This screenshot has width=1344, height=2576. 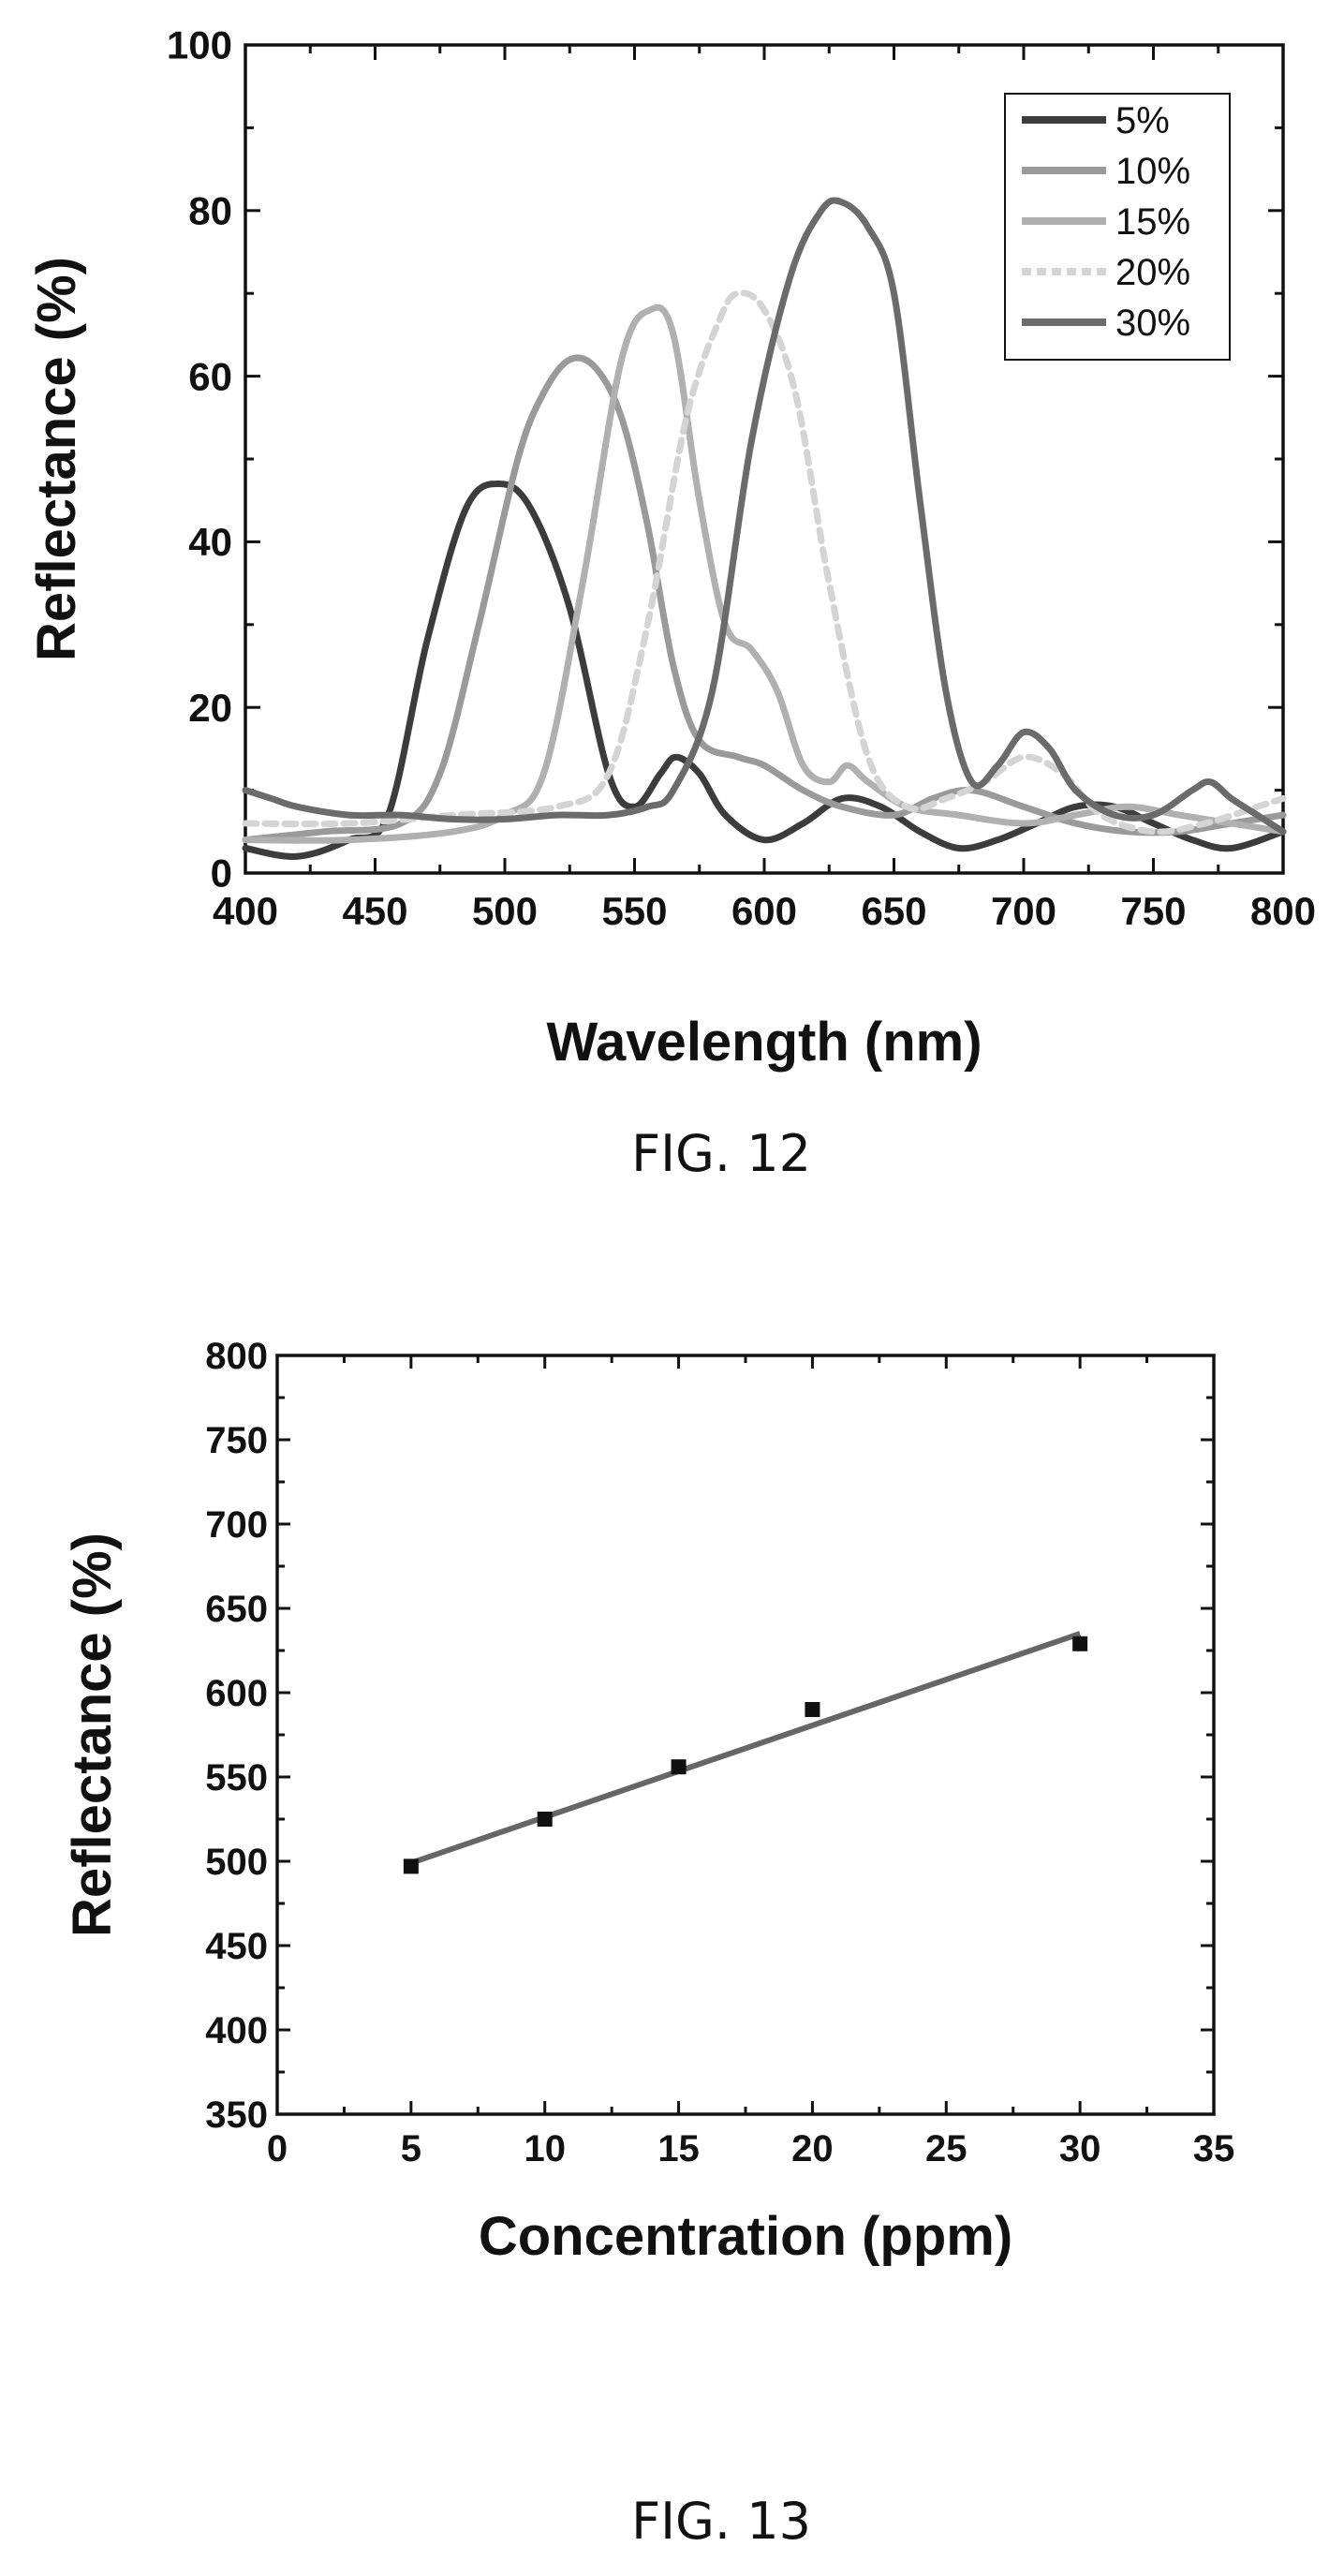 I want to click on fig12-legend-label-4: 20%, so click(x=1152, y=273).